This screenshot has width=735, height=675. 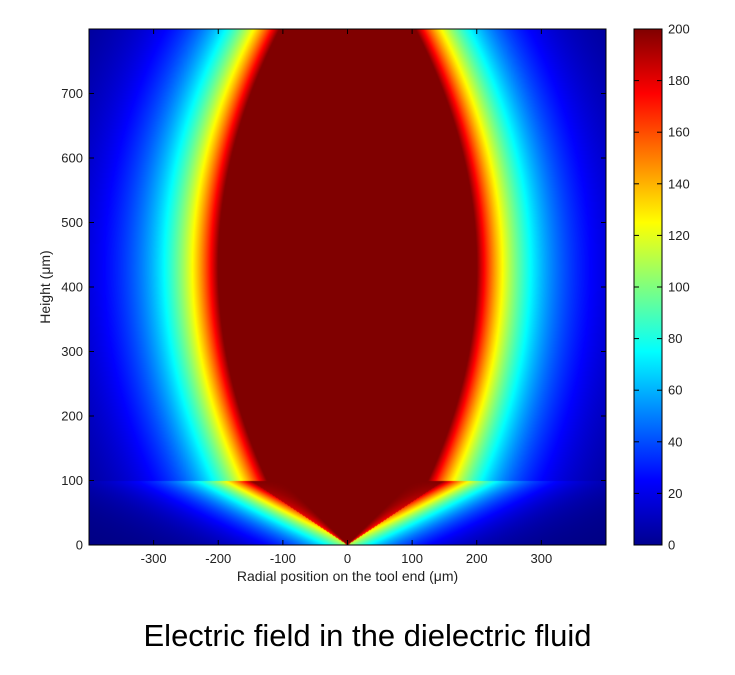 What do you see at coordinates (477, 558) in the screenshot?
I see `x-tick-label: 200` at bounding box center [477, 558].